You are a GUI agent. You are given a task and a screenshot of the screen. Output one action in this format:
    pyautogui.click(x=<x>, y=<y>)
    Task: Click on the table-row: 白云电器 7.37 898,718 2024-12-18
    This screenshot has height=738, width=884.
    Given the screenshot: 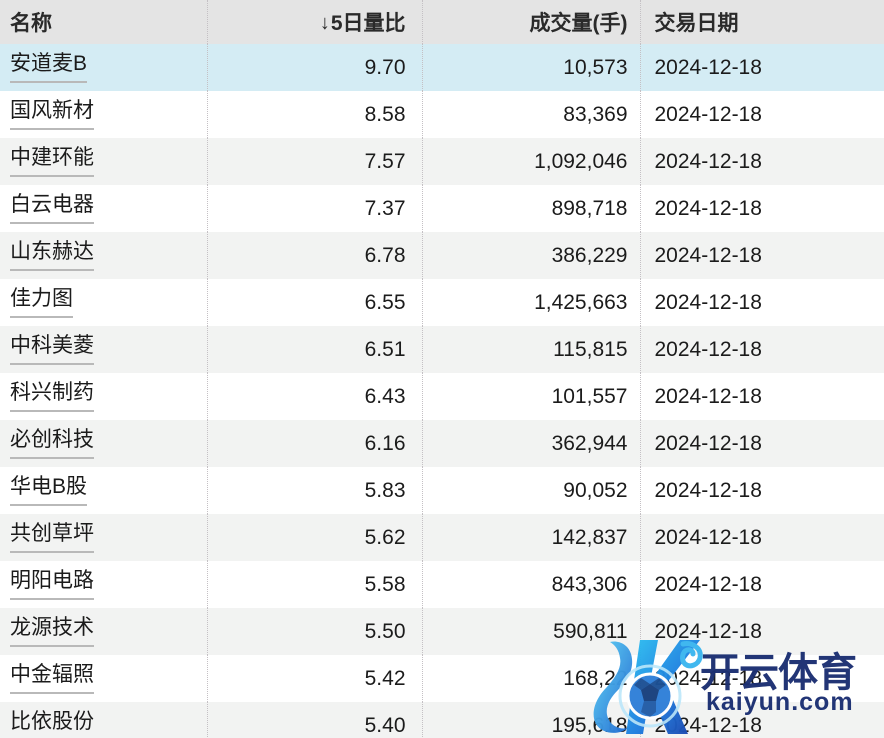 What is the action you would take?
    pyautogui.click(x=442, y=208)
    